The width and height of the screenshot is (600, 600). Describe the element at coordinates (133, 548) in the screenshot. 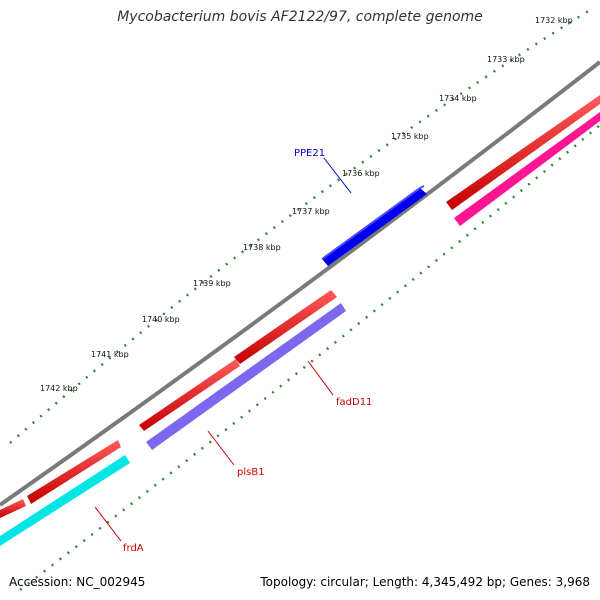

I see `label-frda: frdA` at that location.